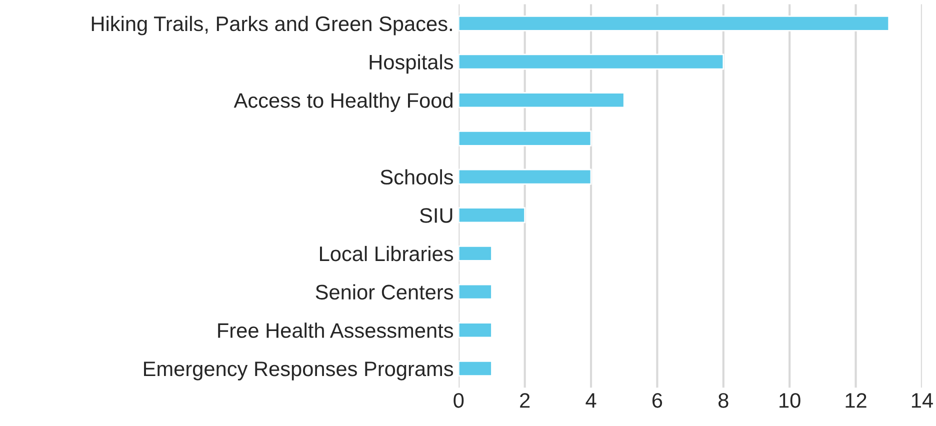  Describe the element at coordinates (336, 330) in the screenshot. I see `y-tick-label: Free Health Assessments` at that location.